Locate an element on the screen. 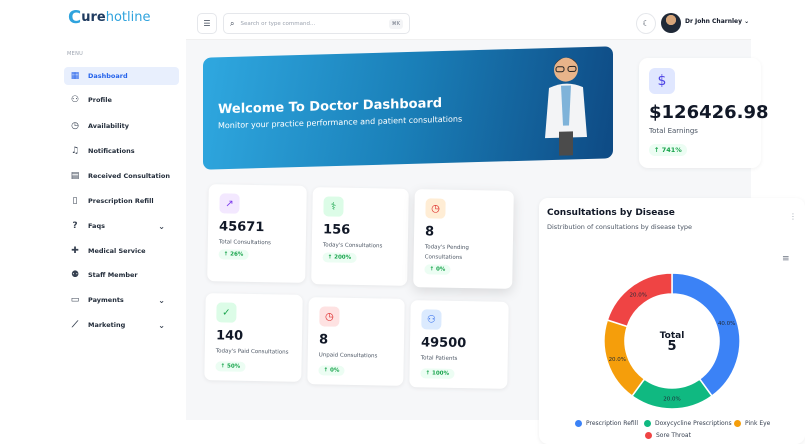 The width and height of the screenshot is (805, 444). legend-item: Doxycycline Prescriptions is located at coordinates (688, 423).